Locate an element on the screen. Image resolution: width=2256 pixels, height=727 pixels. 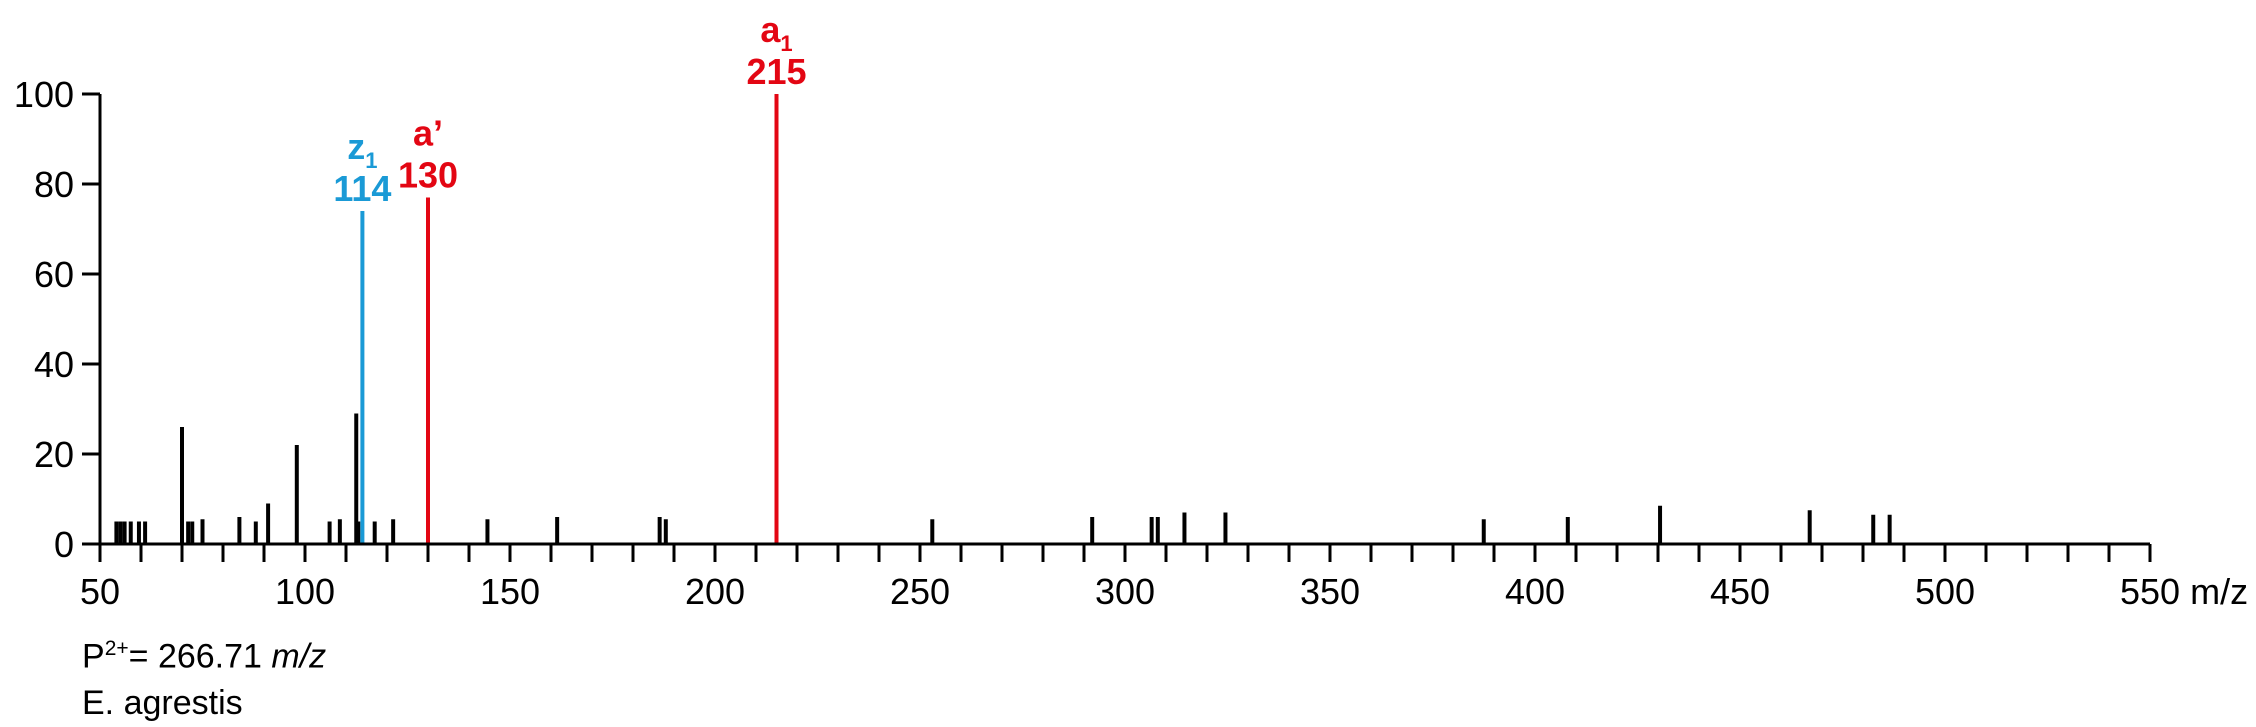
spectrum-footer: P2+= 266.71 m/z E. agrestis is located at coordinates (204, 676).